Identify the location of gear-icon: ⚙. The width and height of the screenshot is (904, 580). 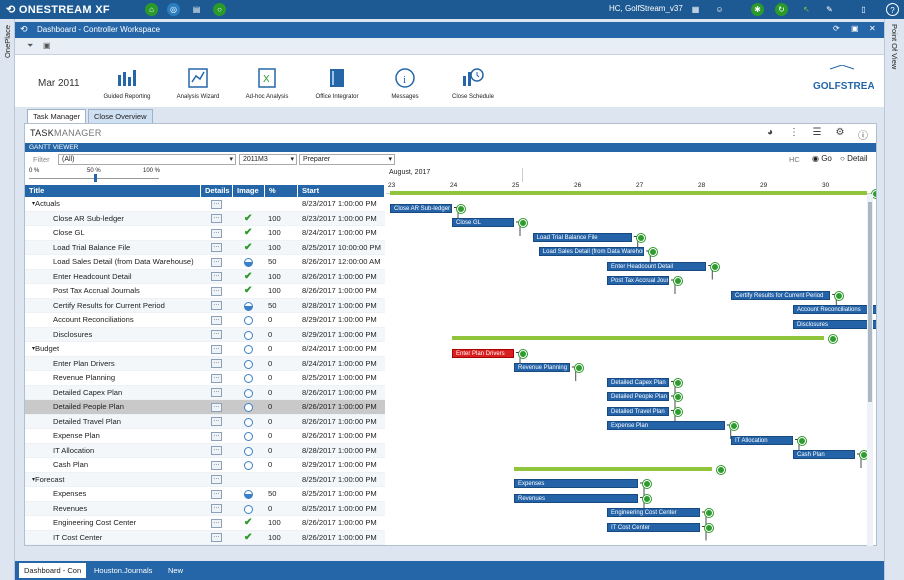
(840, 132).